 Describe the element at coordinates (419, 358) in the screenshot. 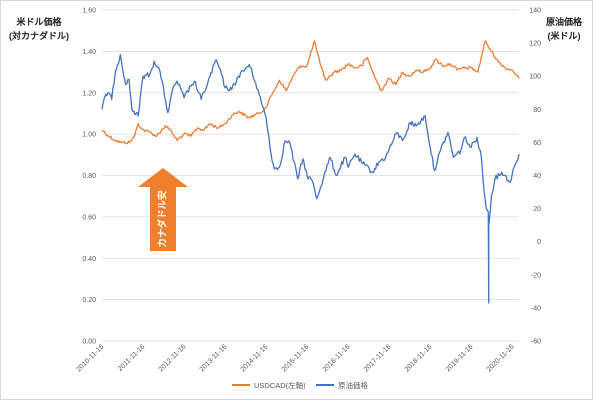

I see `x-tick-label: 2018-11-16` at that location.